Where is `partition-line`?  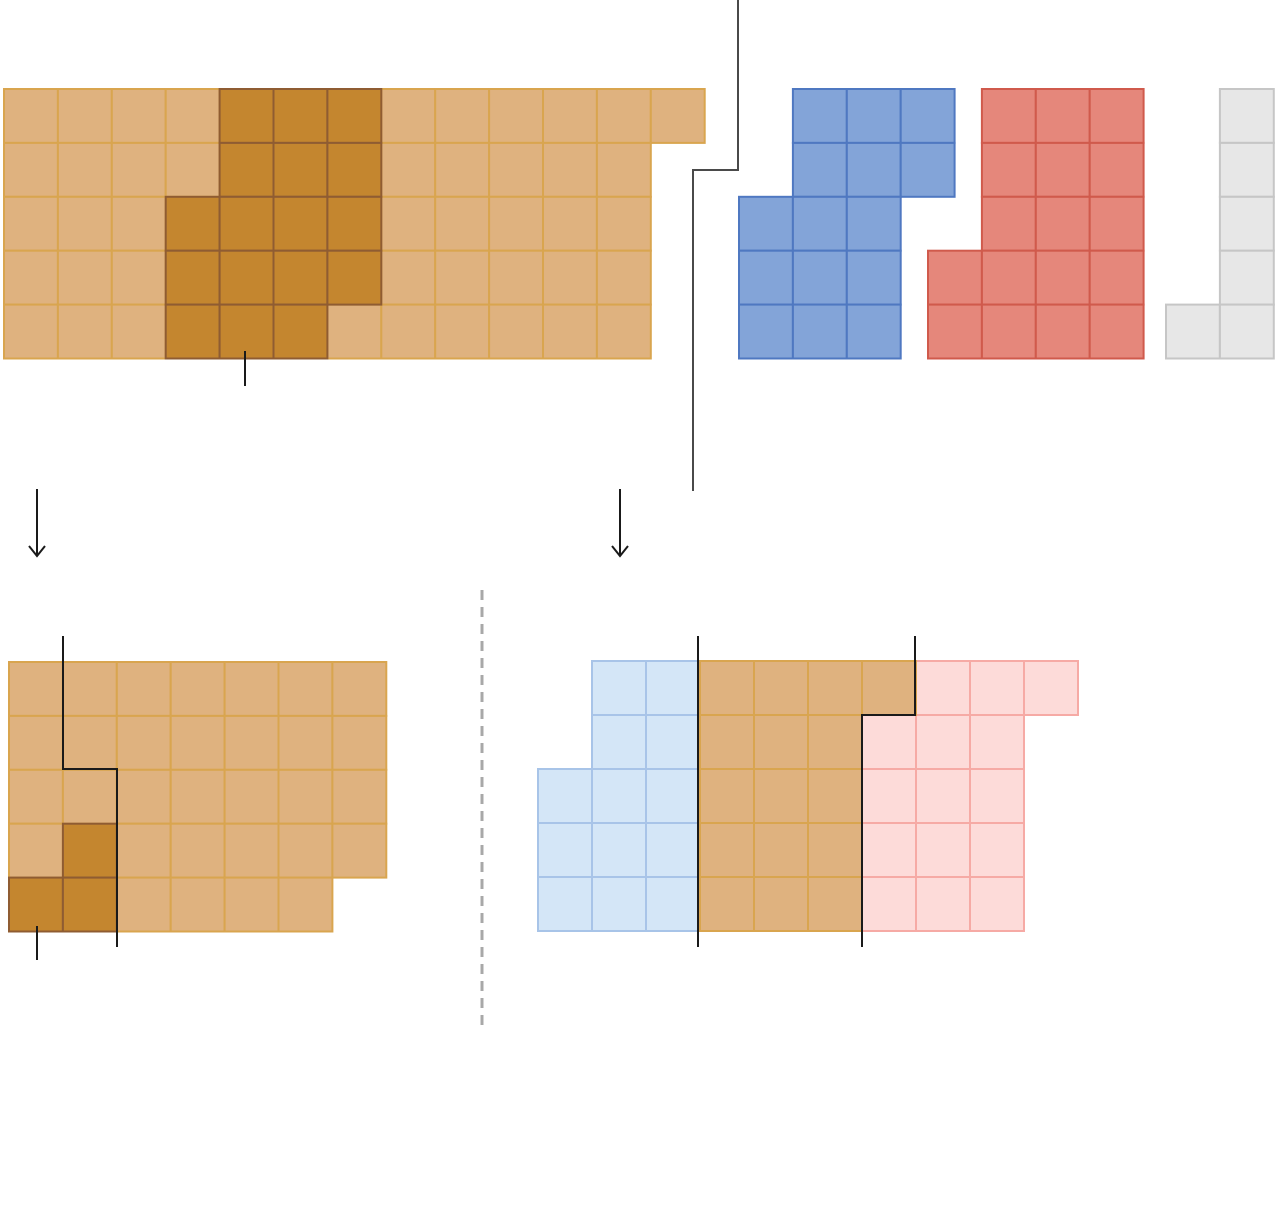 partition-line is located at coordinates (90, 791).